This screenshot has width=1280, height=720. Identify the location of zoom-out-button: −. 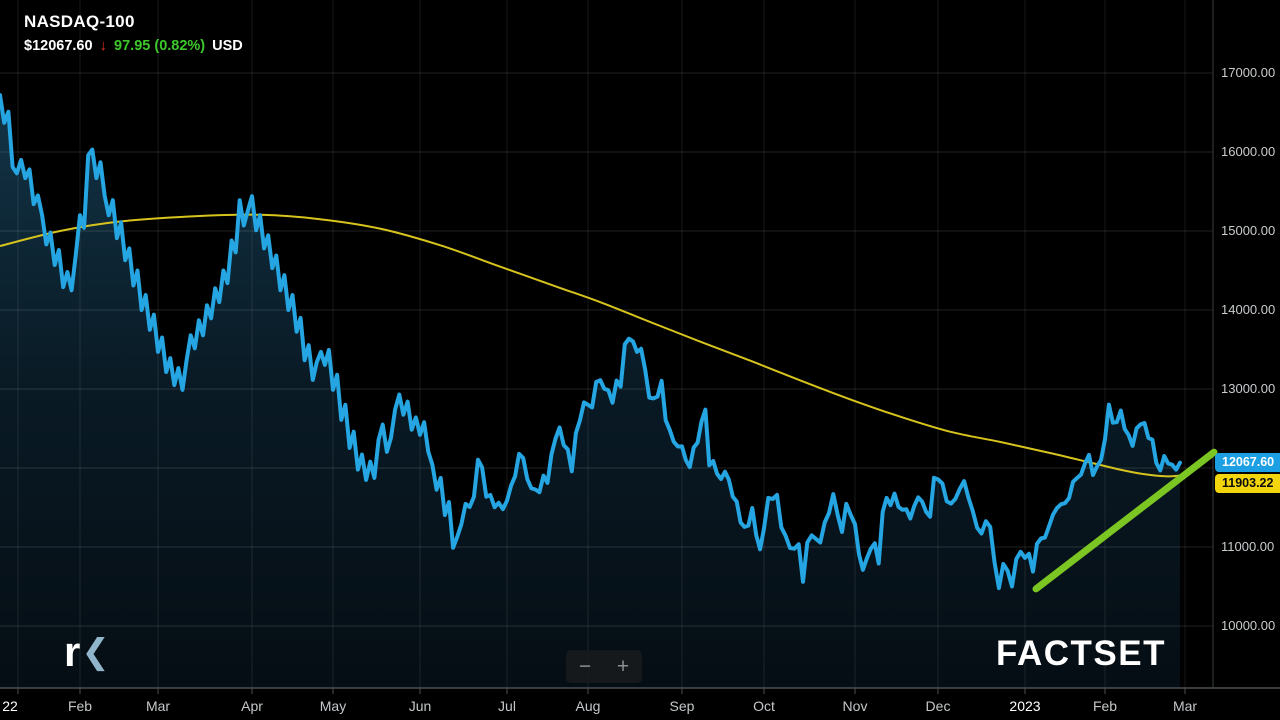
(585, 666).